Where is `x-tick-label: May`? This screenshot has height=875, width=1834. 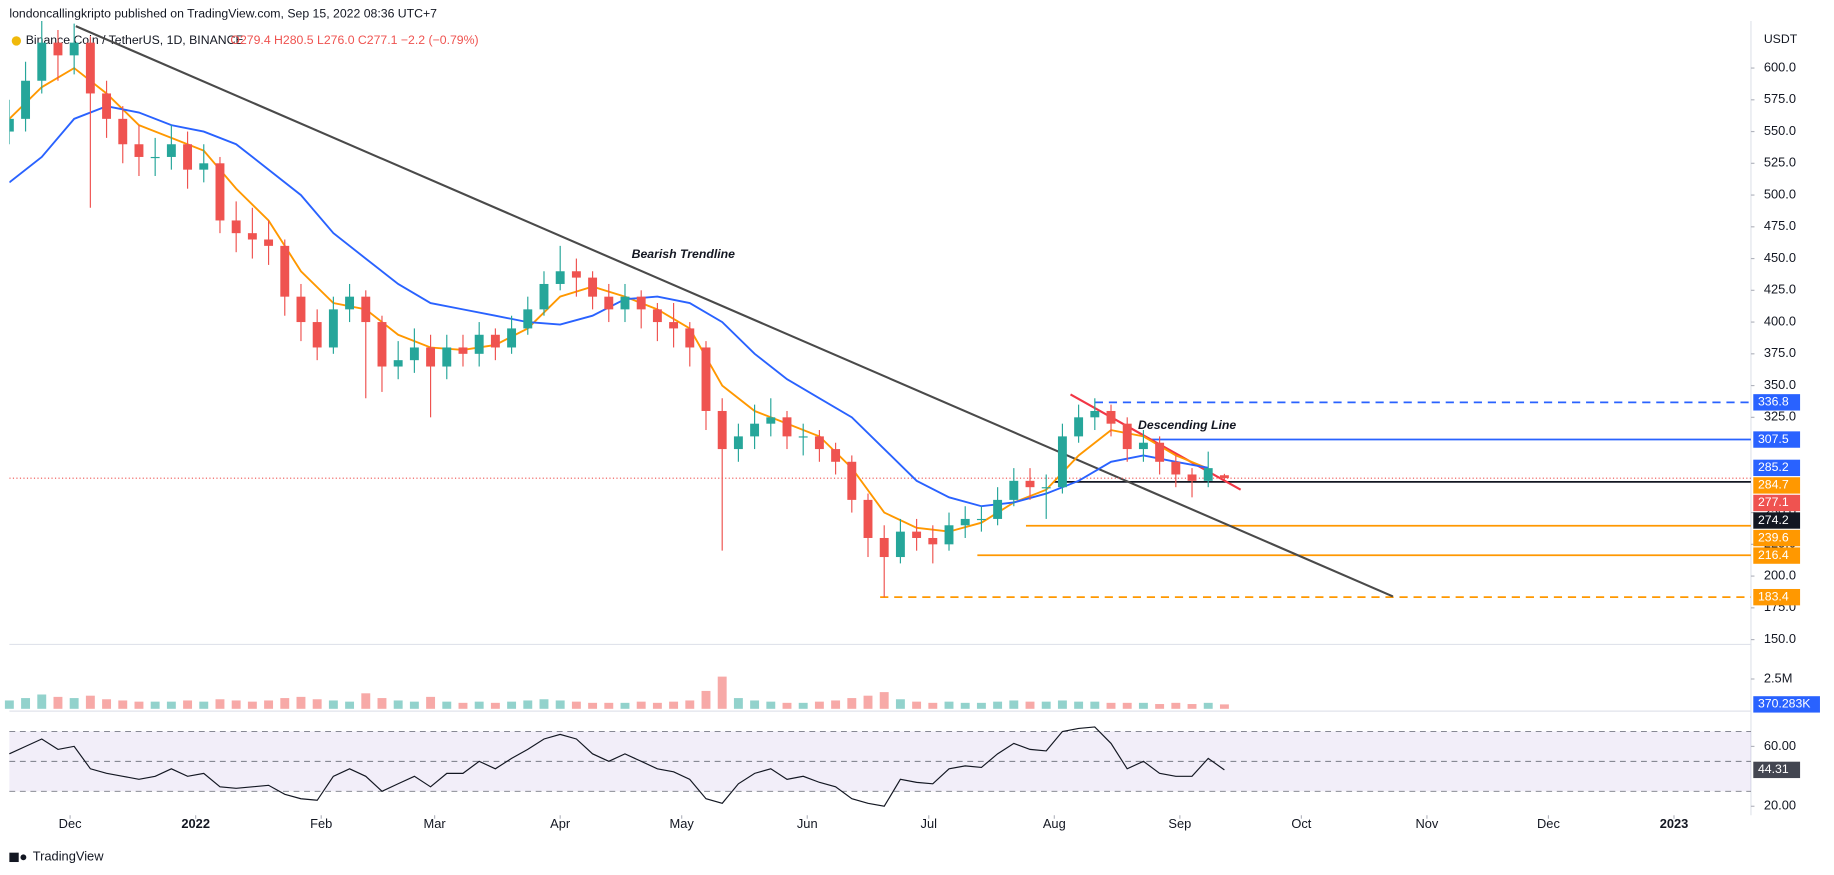 x-tick-label: May is located at coordinates (682, 823).